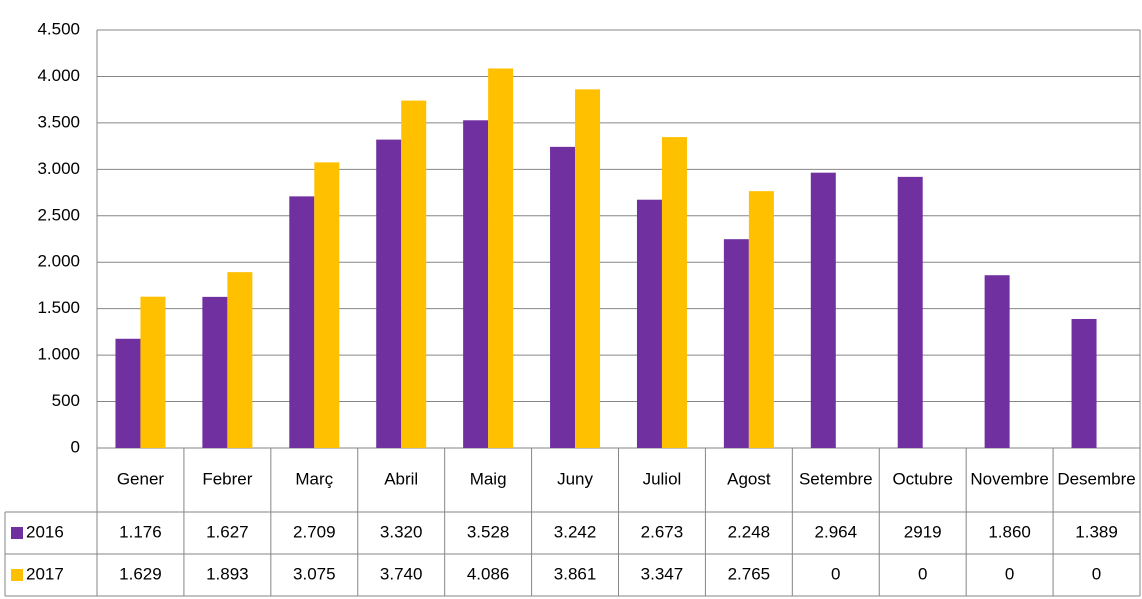 The image size is (1142, 599). I want to click on x-tick-label: Abril, so click(401, 478).